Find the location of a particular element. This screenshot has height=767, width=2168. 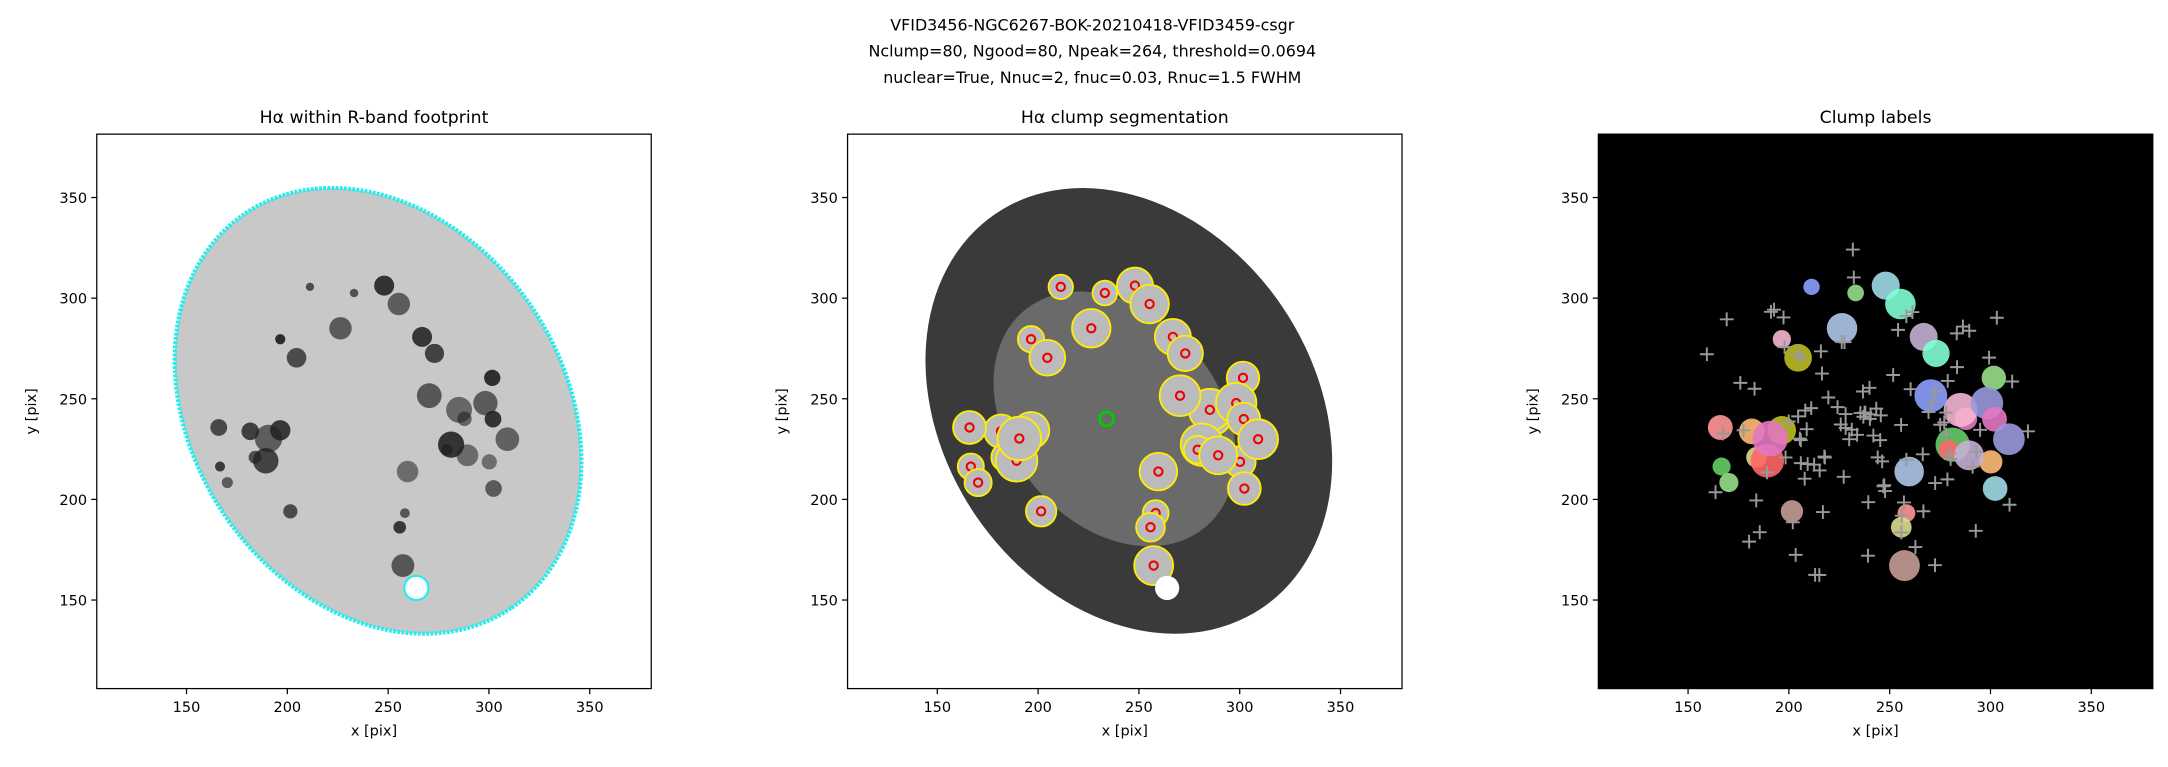

y-tick-label: 350 is located at coordinates (824, 199).